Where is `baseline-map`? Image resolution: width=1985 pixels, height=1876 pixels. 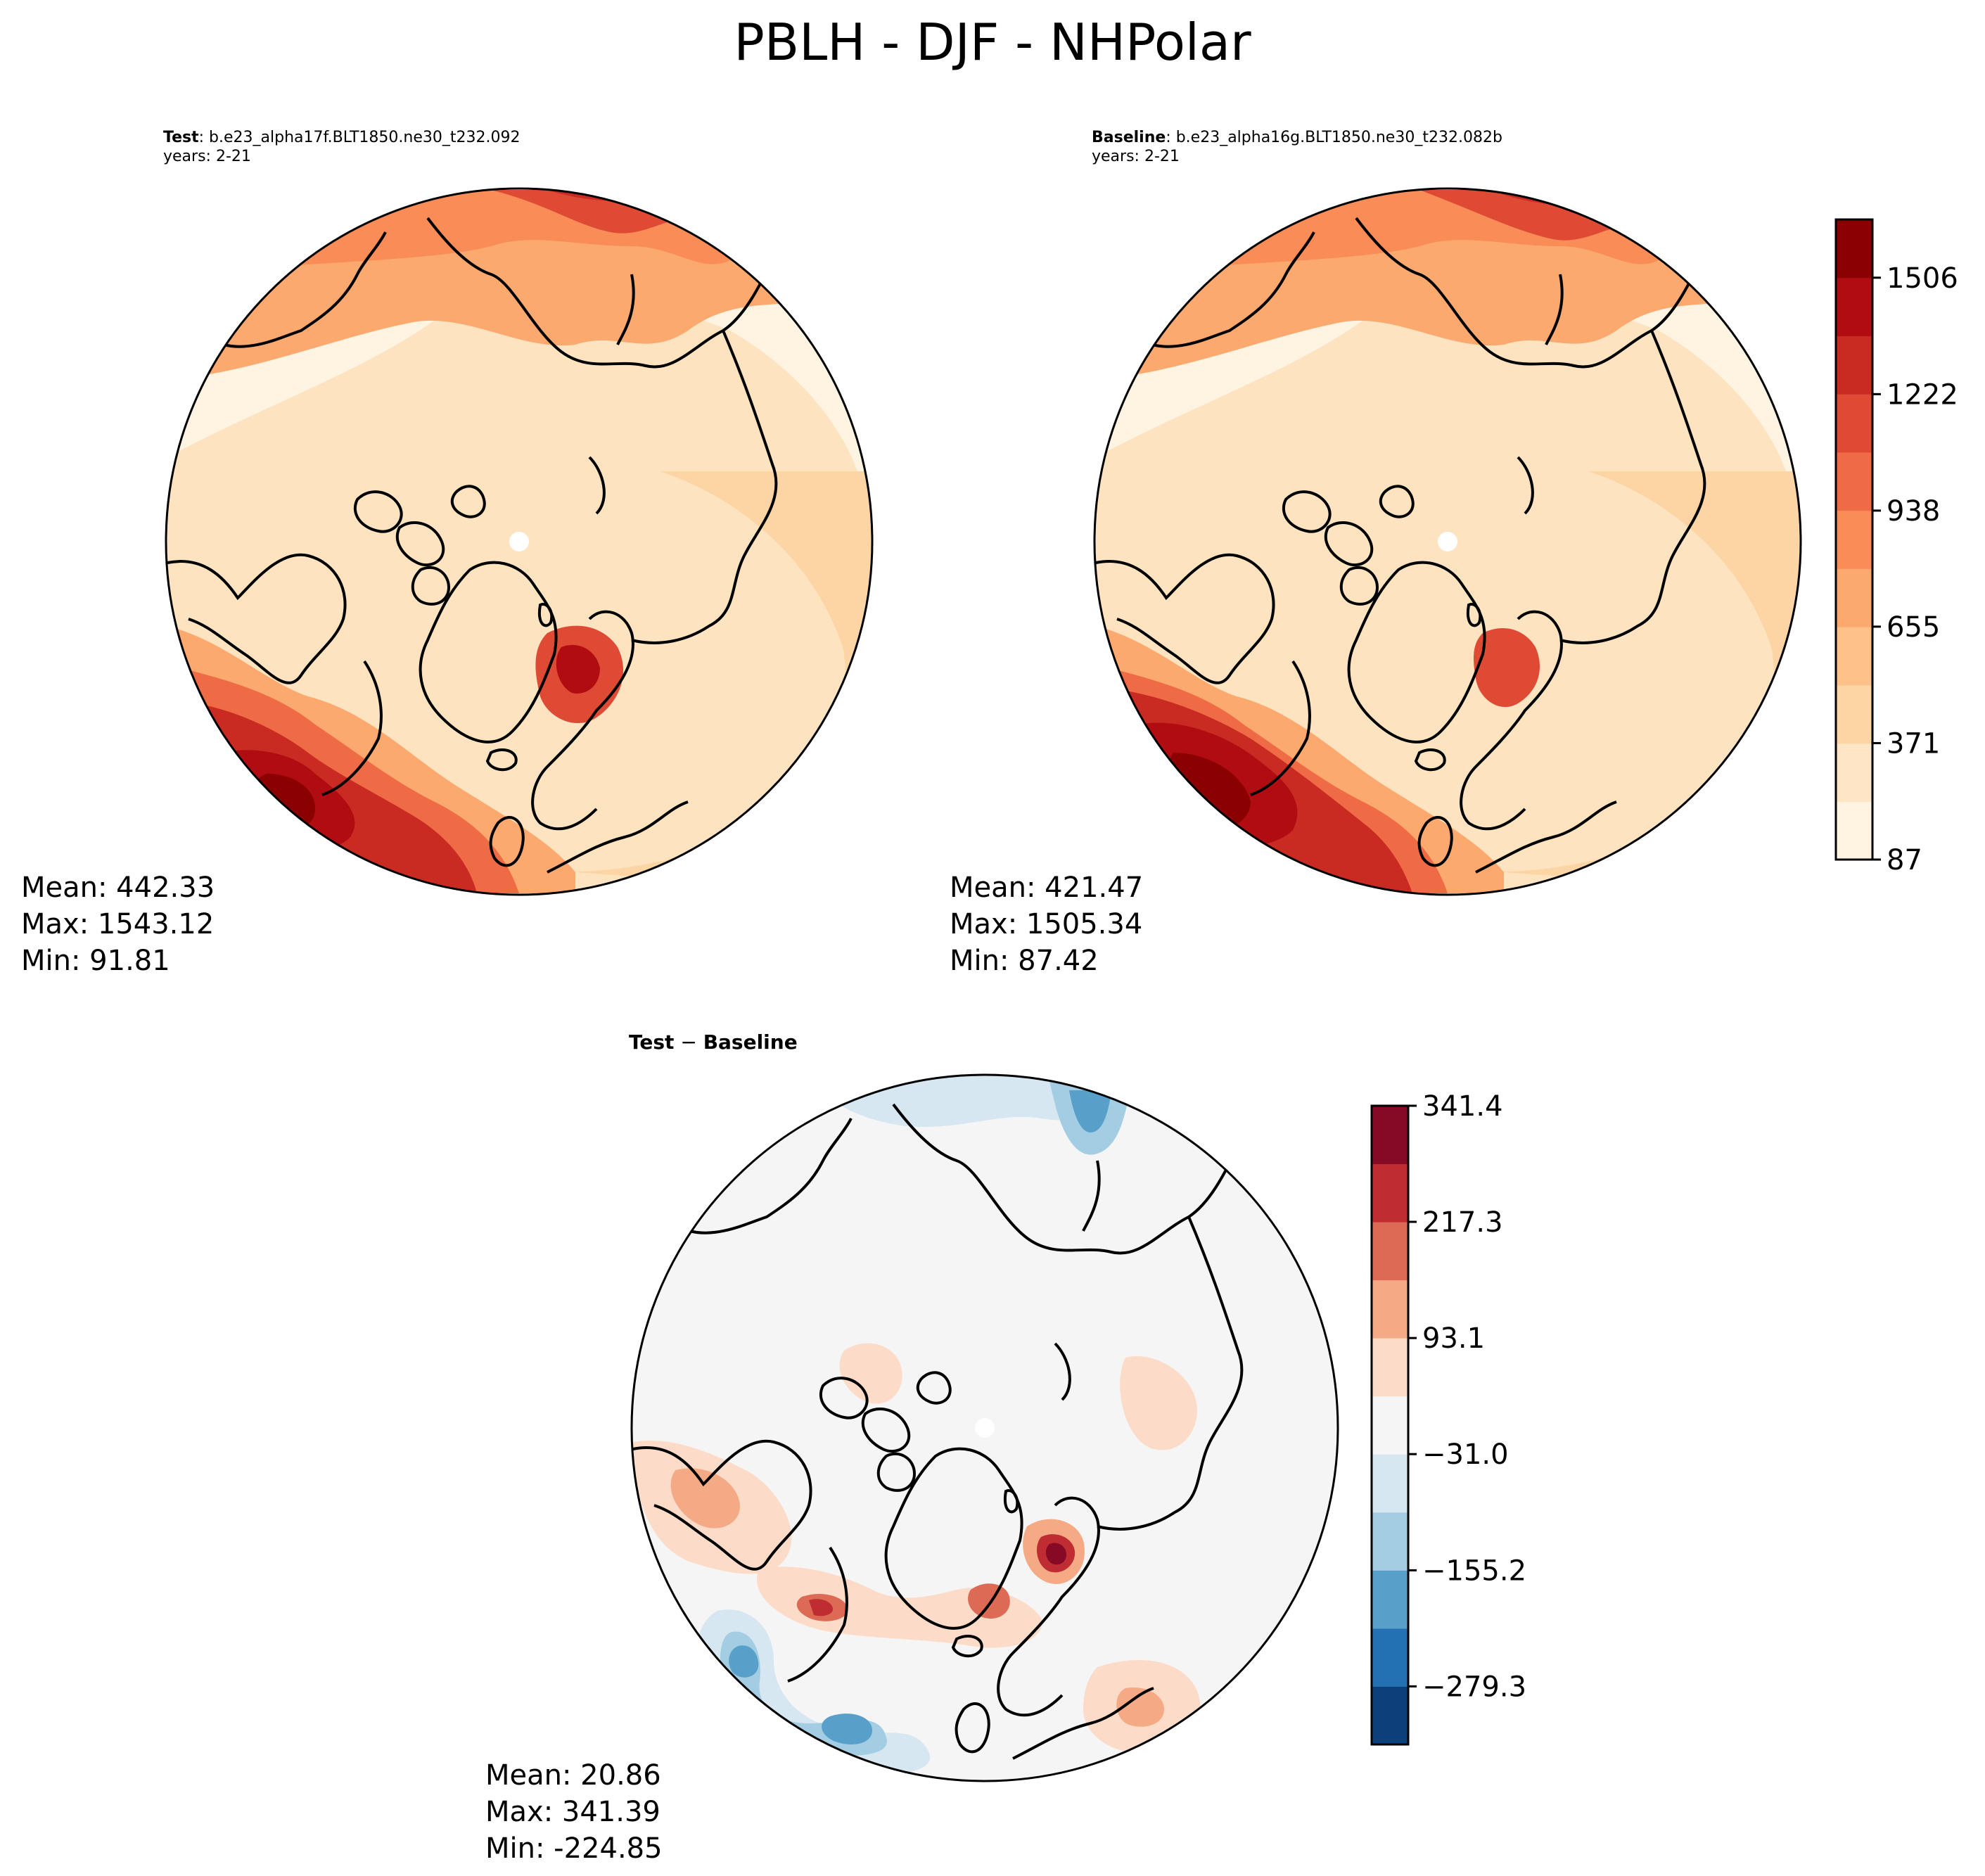
baseline-map is located at coordinates (1448, 542).